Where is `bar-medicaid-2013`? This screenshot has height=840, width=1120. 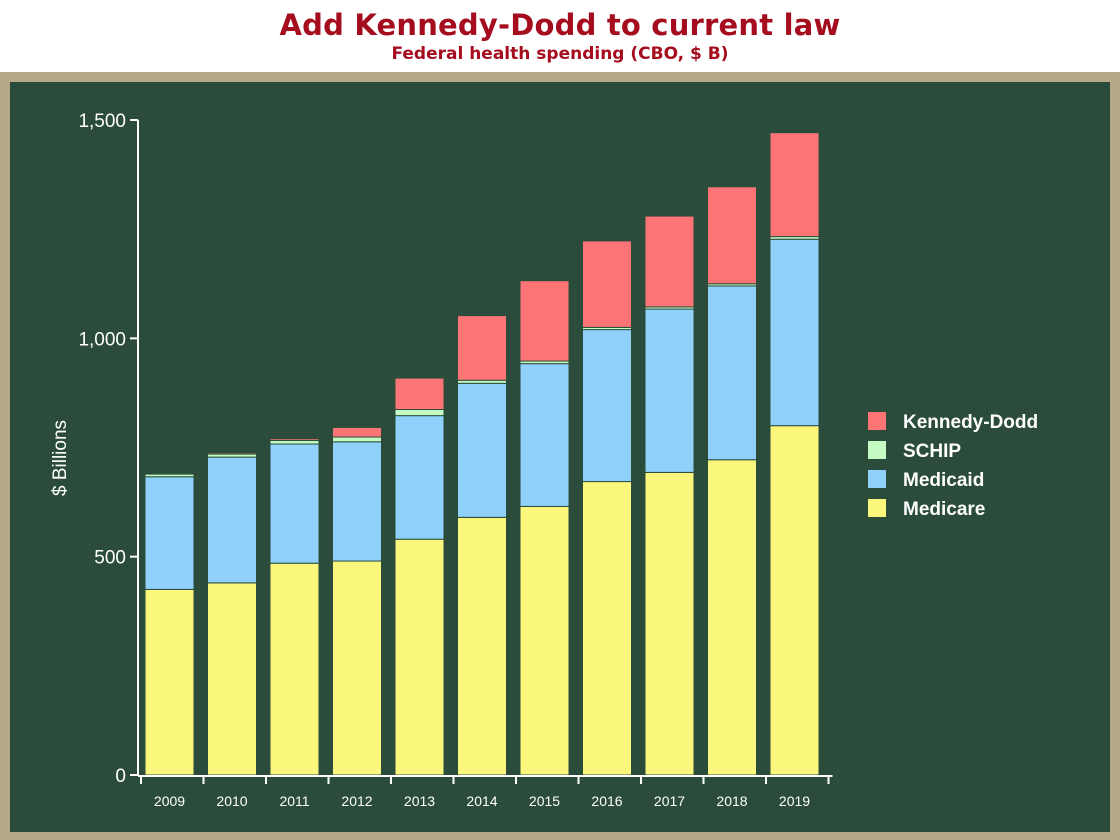
bar-medicaid-2013 is located at coordinates (419, 477).